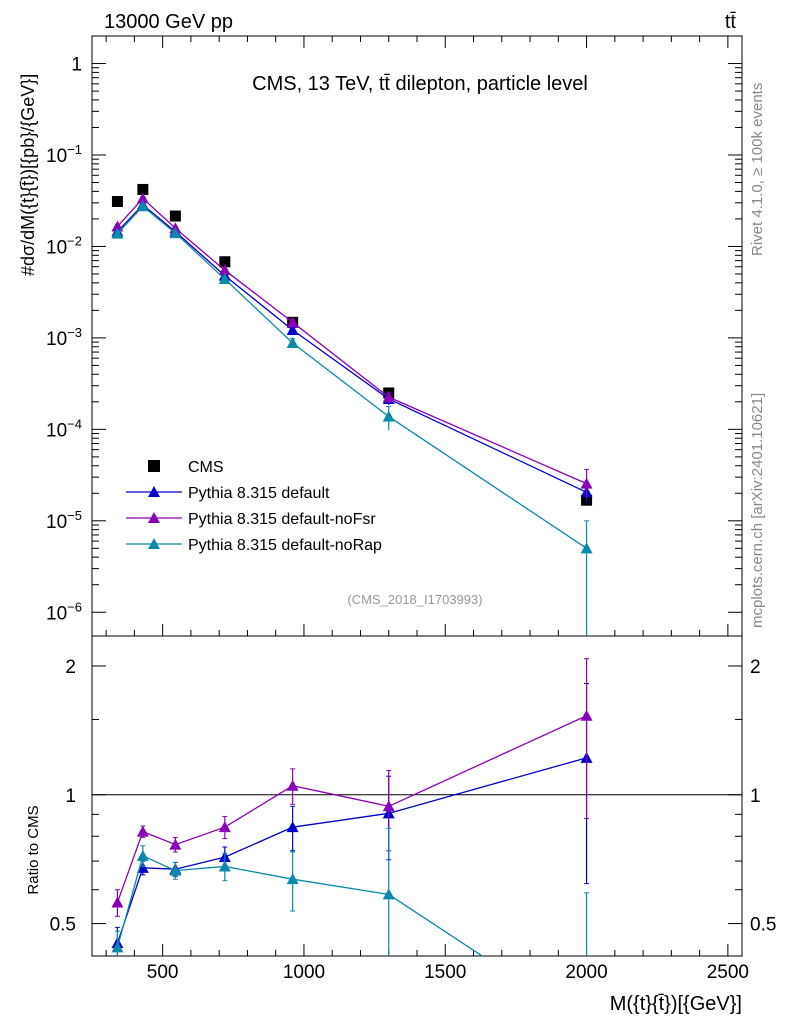  Describe the element at coordinates (64, 520) in the screenshot. I see `main-y-tick-label: 10⁻⁵` at that location.